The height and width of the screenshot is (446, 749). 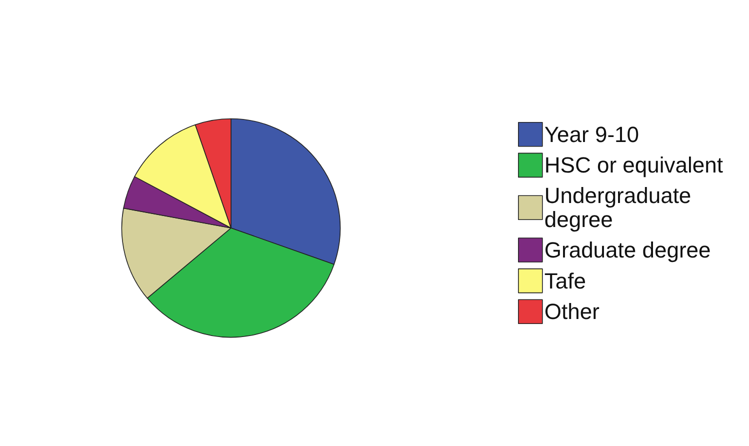 I want to click on legend-label: HSC or equivalent, so click(x=633, y=165).